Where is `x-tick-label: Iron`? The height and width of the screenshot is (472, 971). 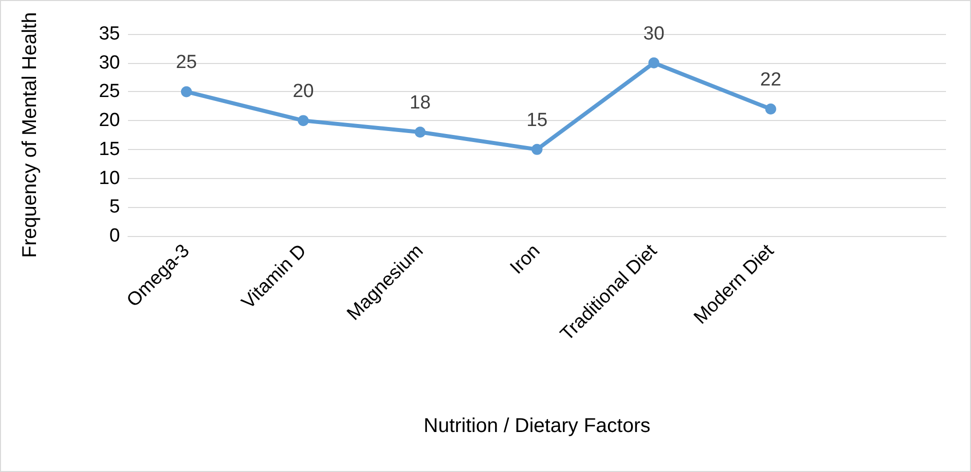 x-tick-label: Iron is located at coordinates (525, 259).